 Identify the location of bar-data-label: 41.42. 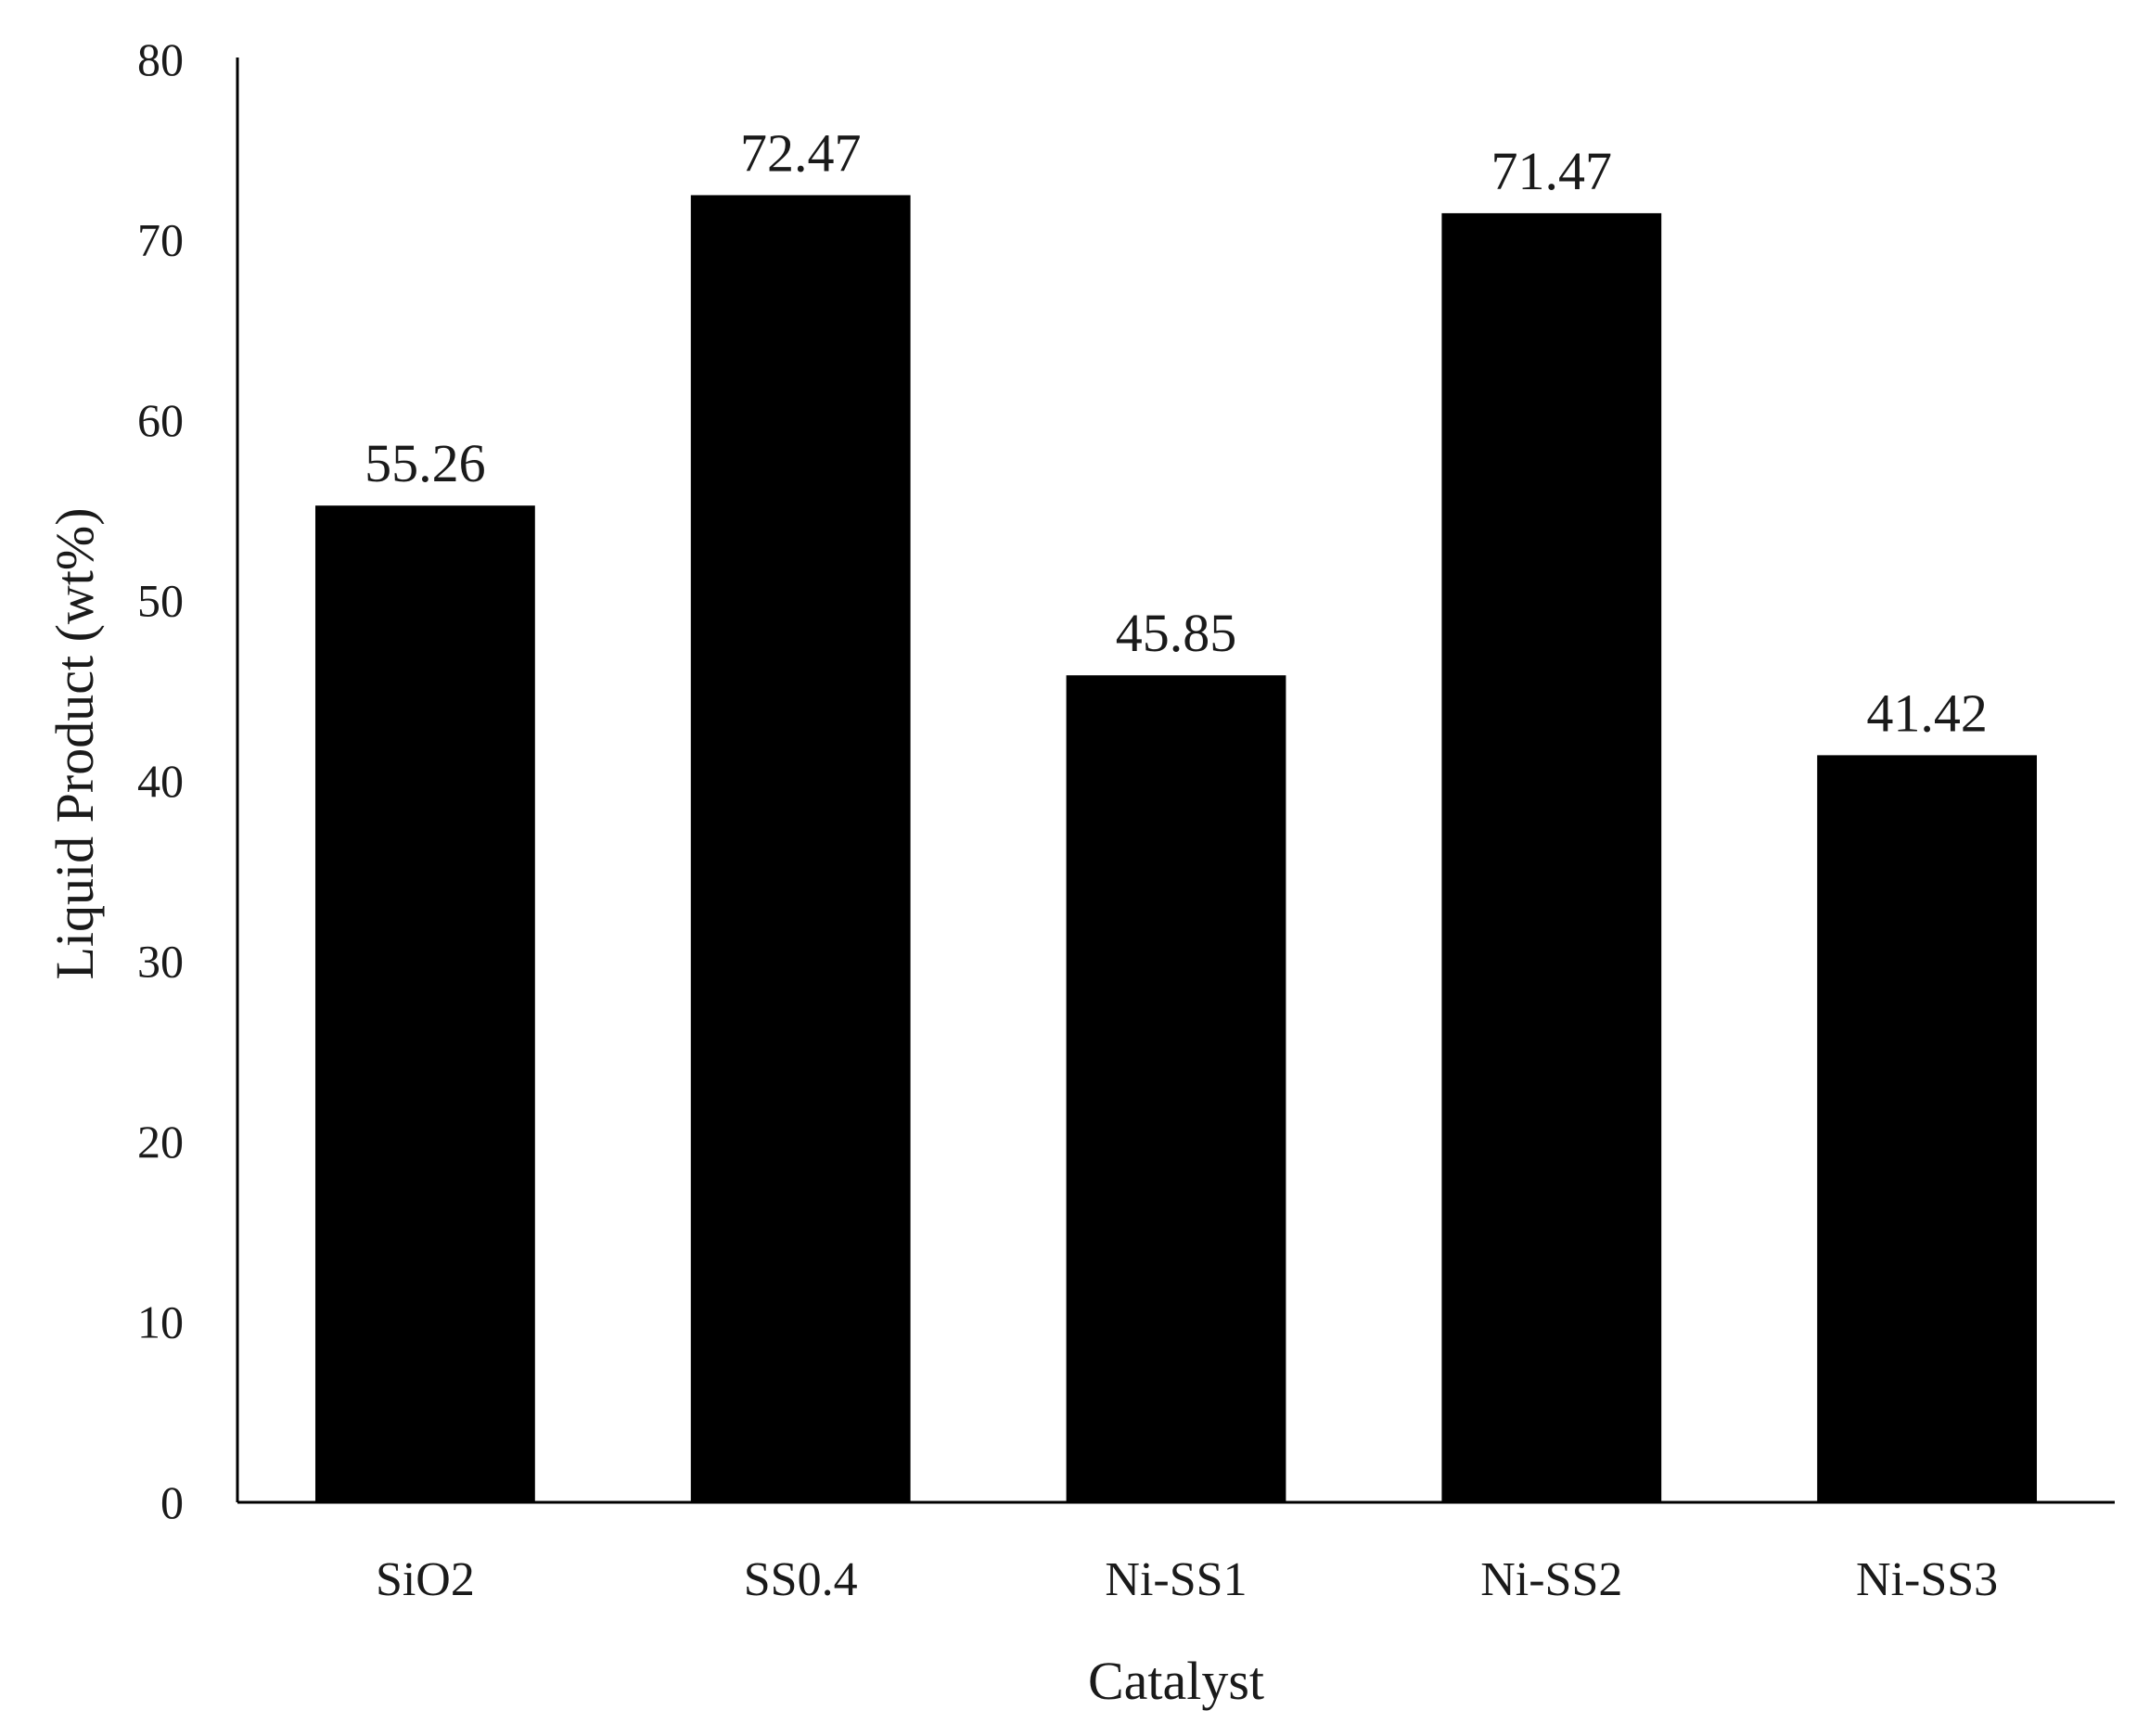
(1927, 713).